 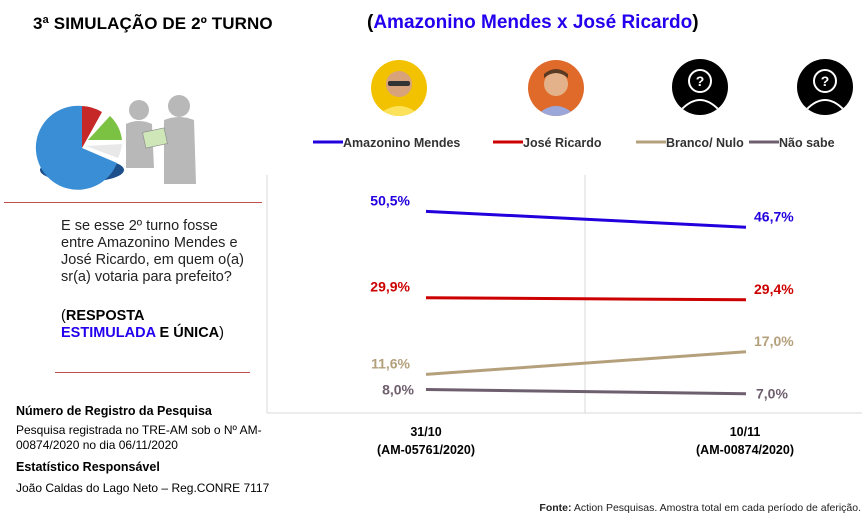 I want to click on series-line-jose-ricardo, so click(x=586, y=299).